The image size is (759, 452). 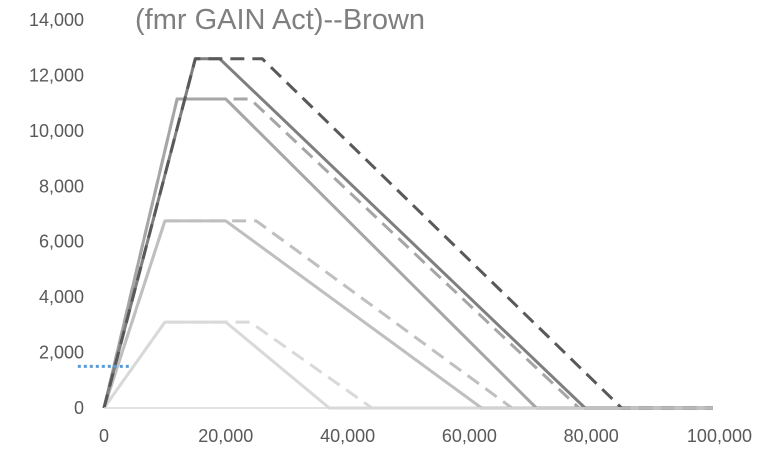 I want to click on x-tick-label: 0, so click(x=104, y=436).